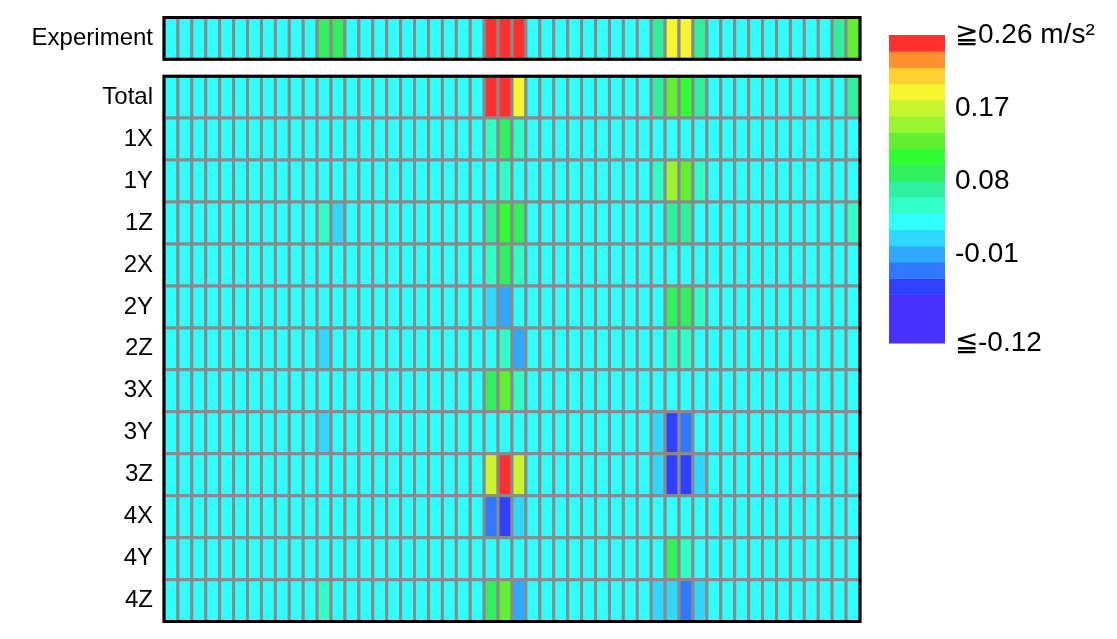  Describe the element at coordinates (138, 557) in the screenshot. I see `y-tick-label: 4Y` at that location.